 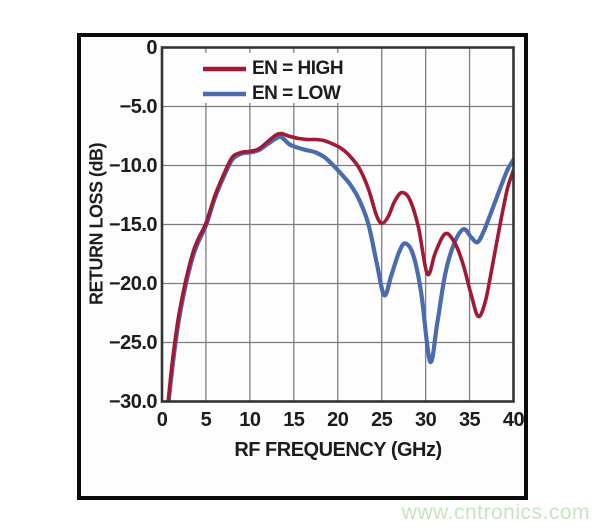 What do you see at coordinates (296, 93) in the screenshot?
I see `legend-label-en-low: EN = LOW` at bounding box center [296, 93].